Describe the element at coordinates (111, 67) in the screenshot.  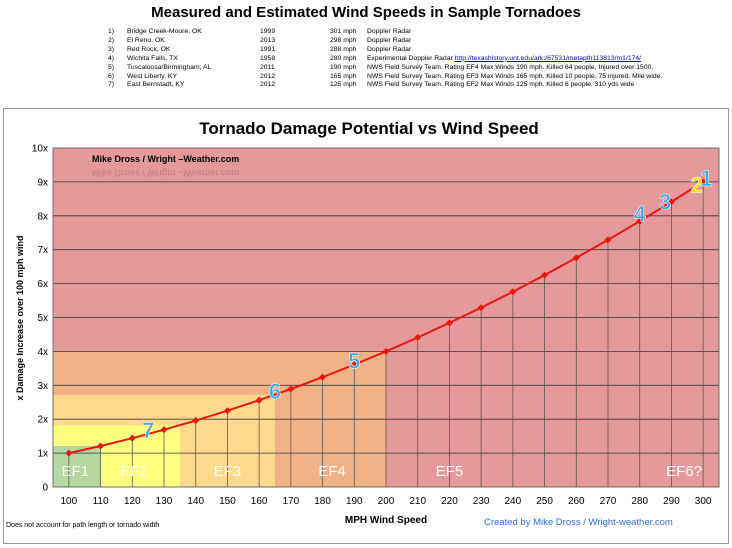
I see `tornado-number-text: 5)` at that location.